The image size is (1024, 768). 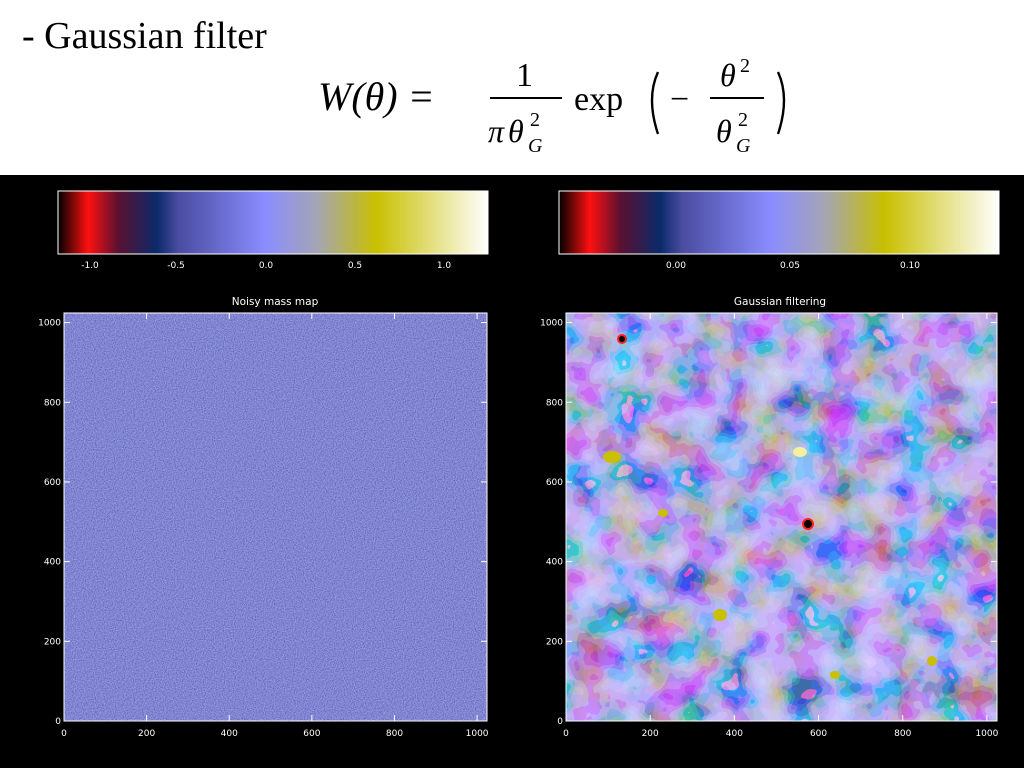 I want to click on colorbar-tick-label: 1.0, so click(x=444, y=266).